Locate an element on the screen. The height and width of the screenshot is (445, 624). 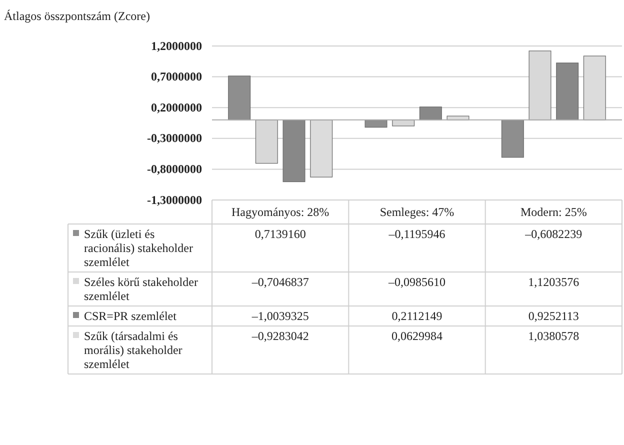
x-tick-label: Hagyományos: 28% is located at coordinates (281, 212).